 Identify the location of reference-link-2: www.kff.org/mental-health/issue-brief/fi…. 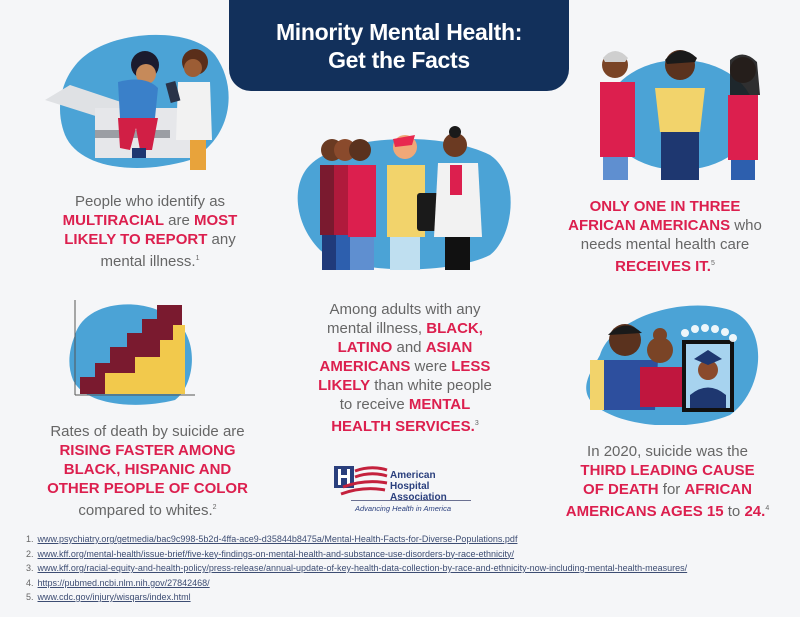
(276, 553).